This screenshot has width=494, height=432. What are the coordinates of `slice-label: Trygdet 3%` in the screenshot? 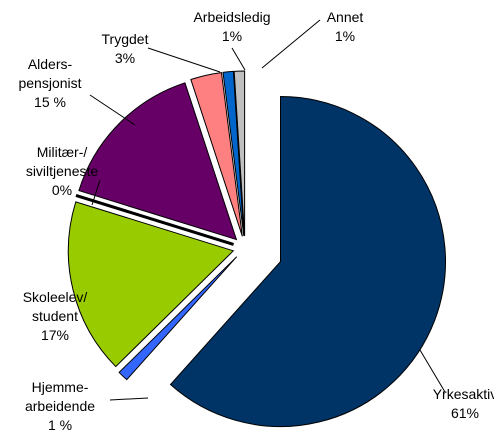 It's located at (125, 49).